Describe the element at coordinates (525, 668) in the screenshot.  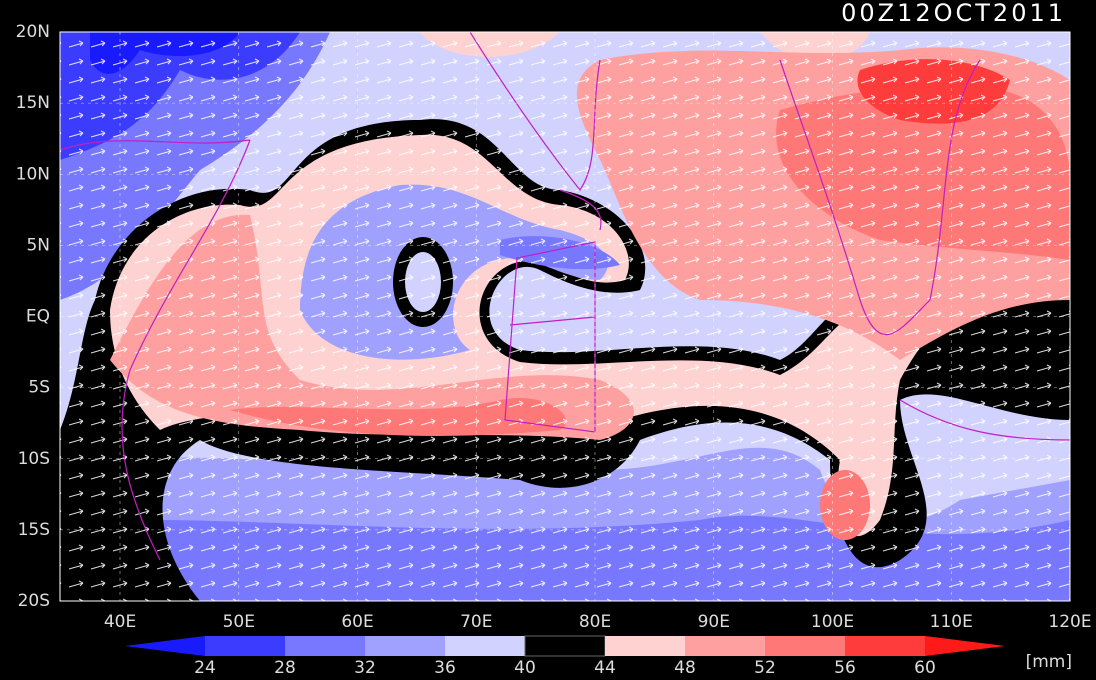
I see `colorbar-label: 40` at that location.